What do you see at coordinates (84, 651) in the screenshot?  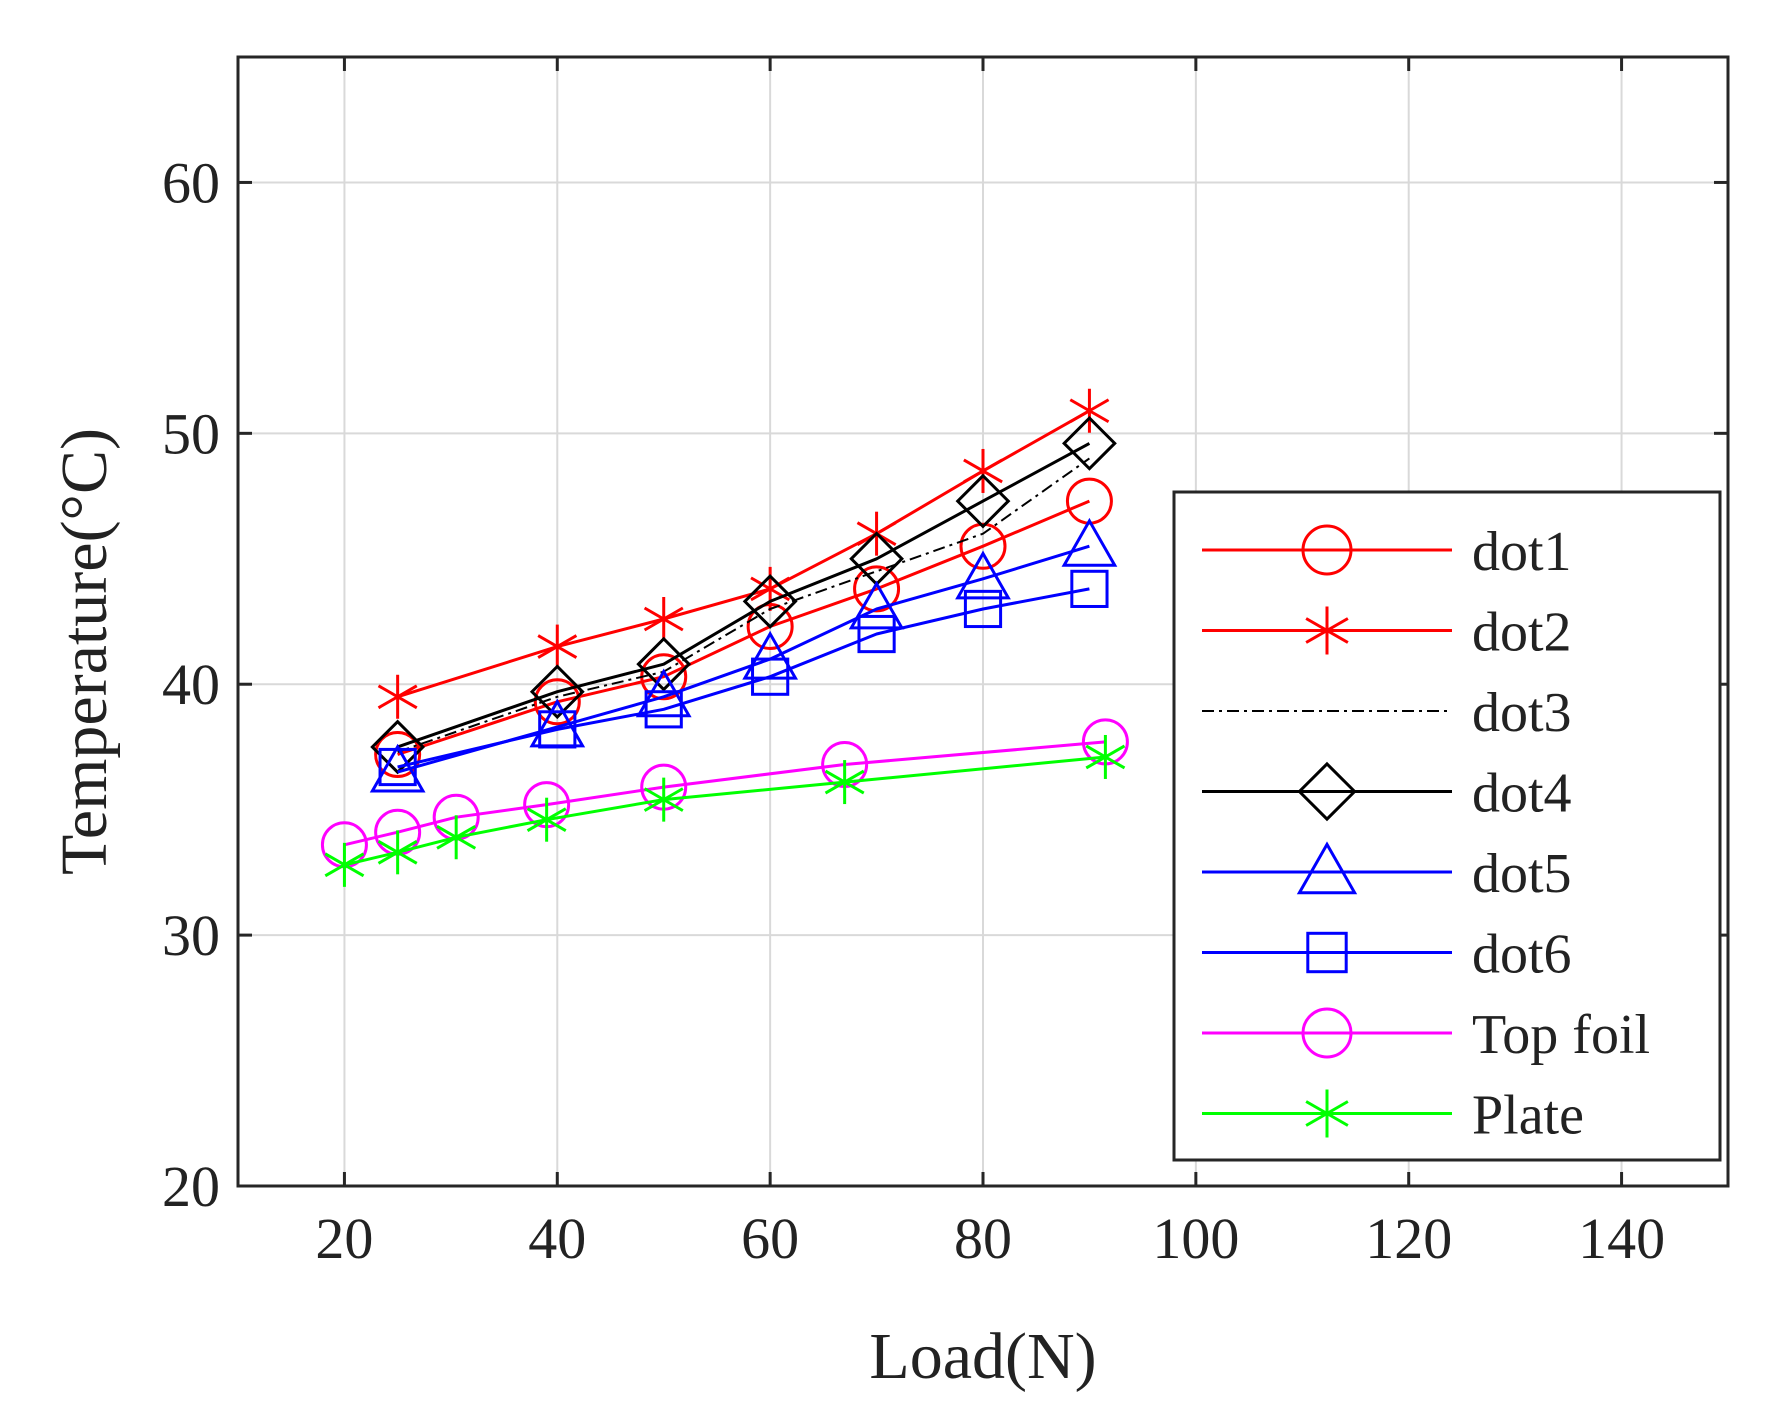 I see `y-axis-label: Temperature(°C)` at bounding box center [84, 651].